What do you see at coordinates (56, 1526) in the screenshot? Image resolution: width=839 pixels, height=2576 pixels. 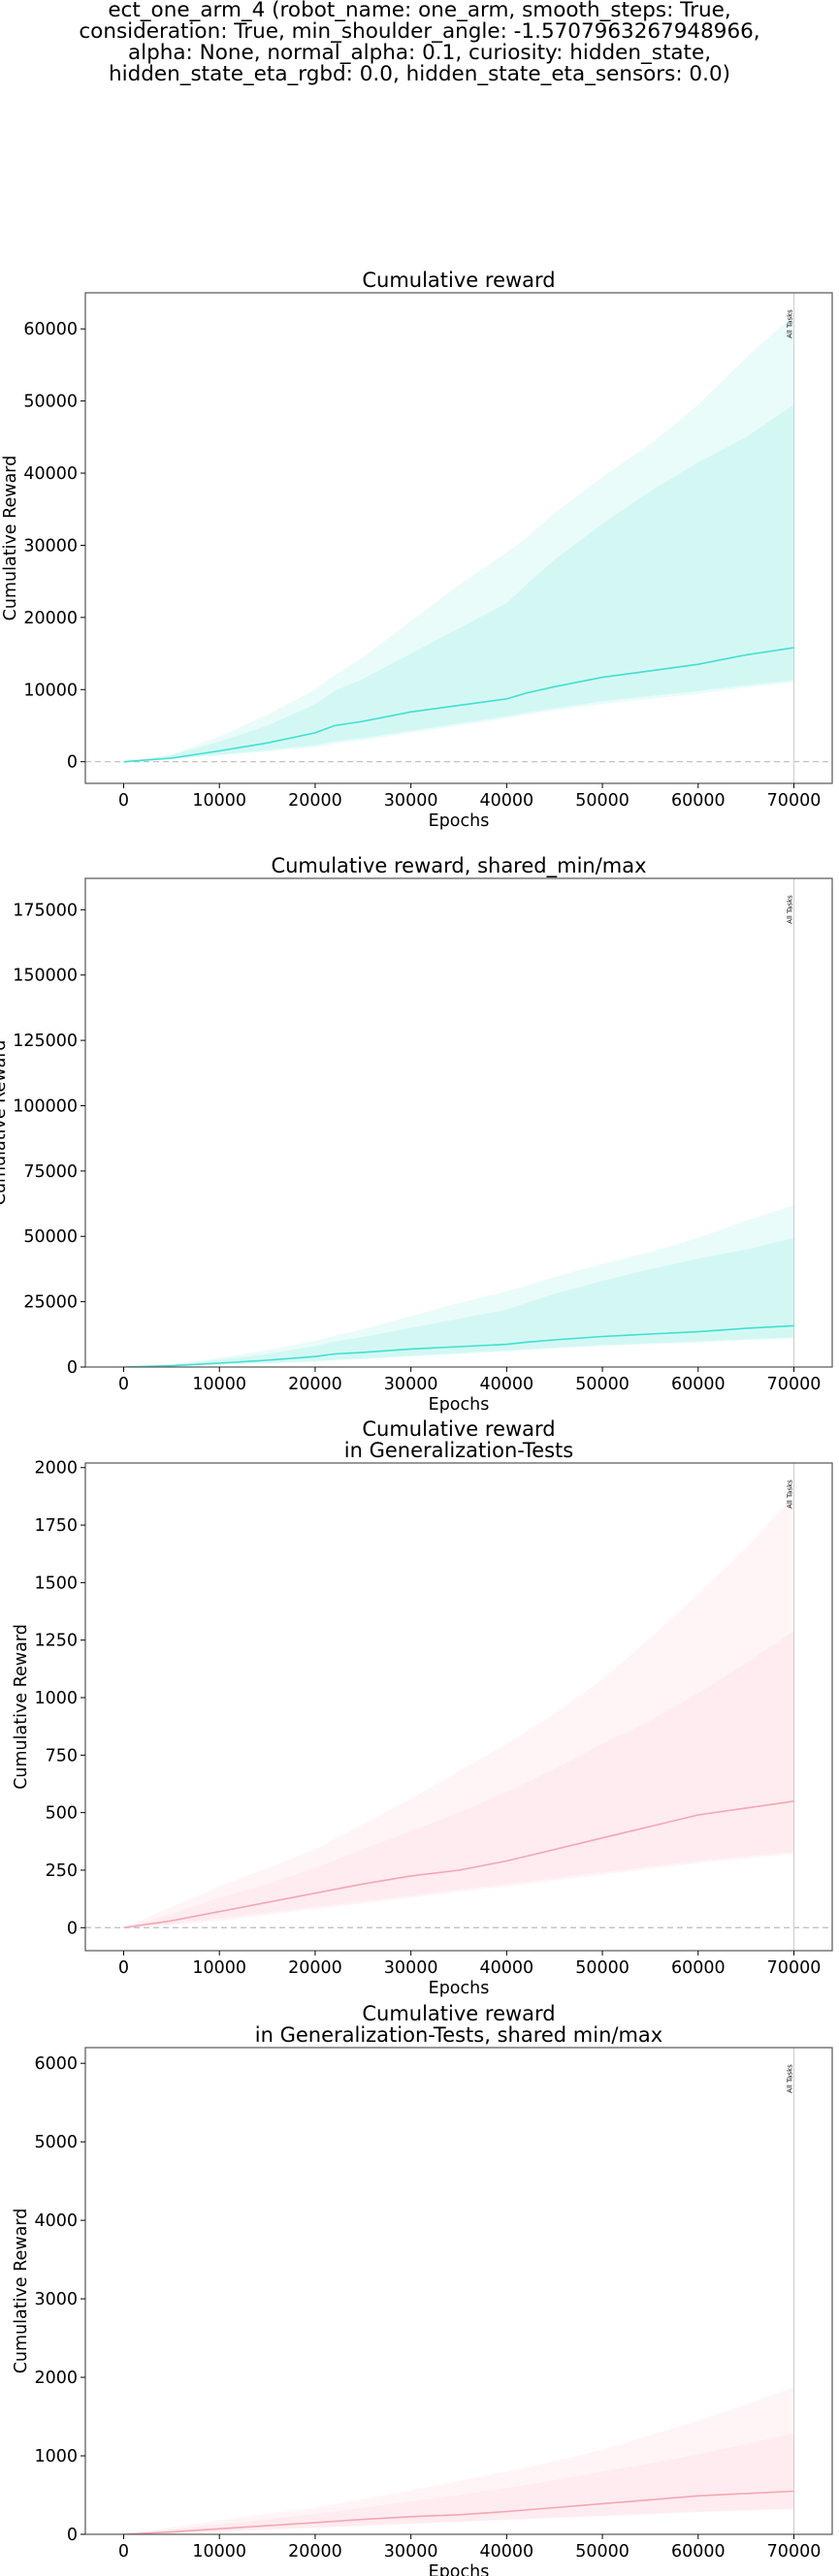 I see `y-tick-label: 1750` at bounding box center [56, 1526].